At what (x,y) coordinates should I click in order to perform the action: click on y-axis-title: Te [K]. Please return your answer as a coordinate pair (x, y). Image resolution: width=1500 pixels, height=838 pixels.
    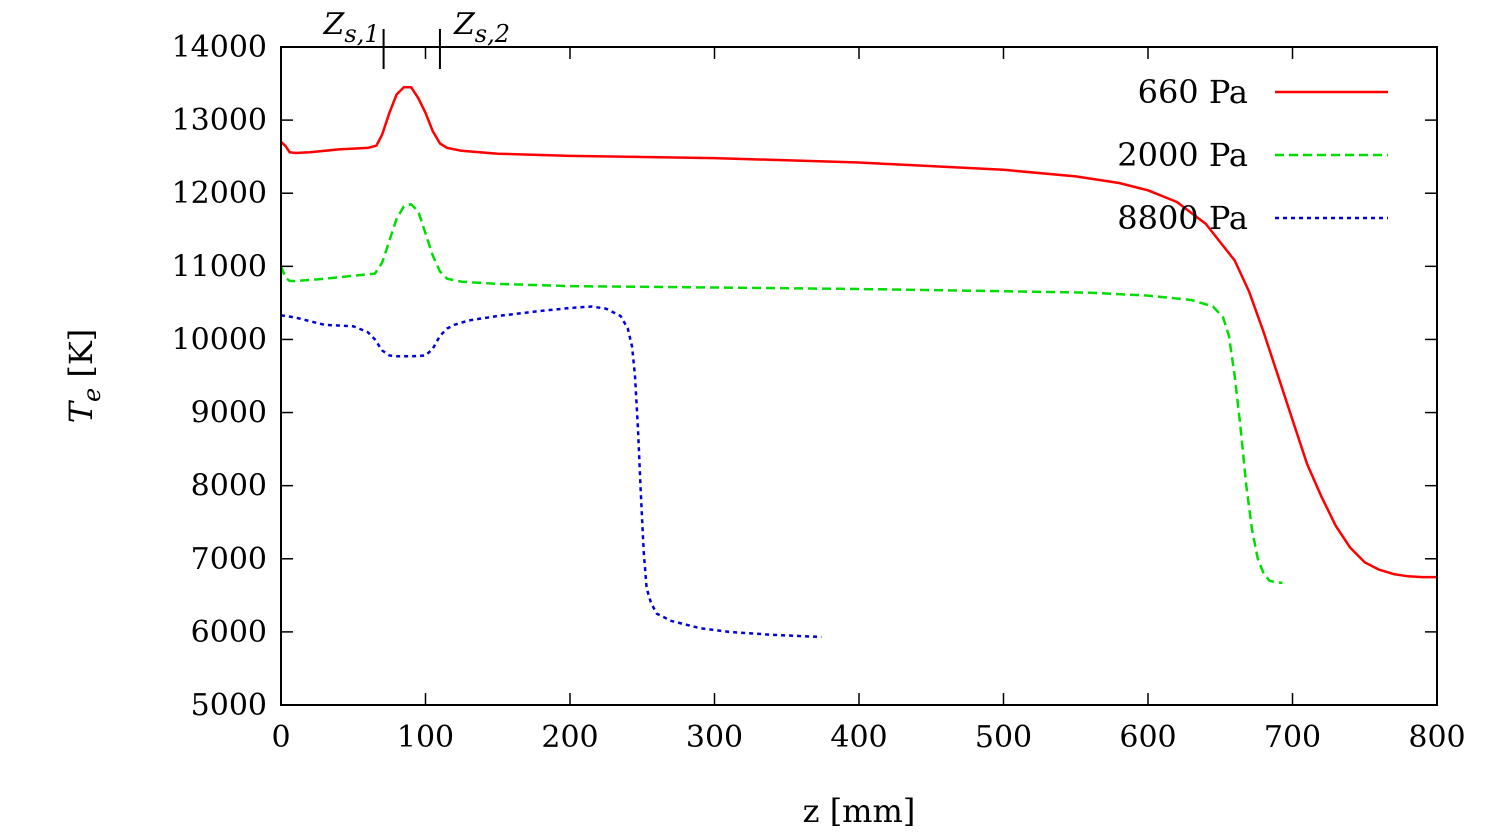
    Looking at the image, I should click on (84, 376).